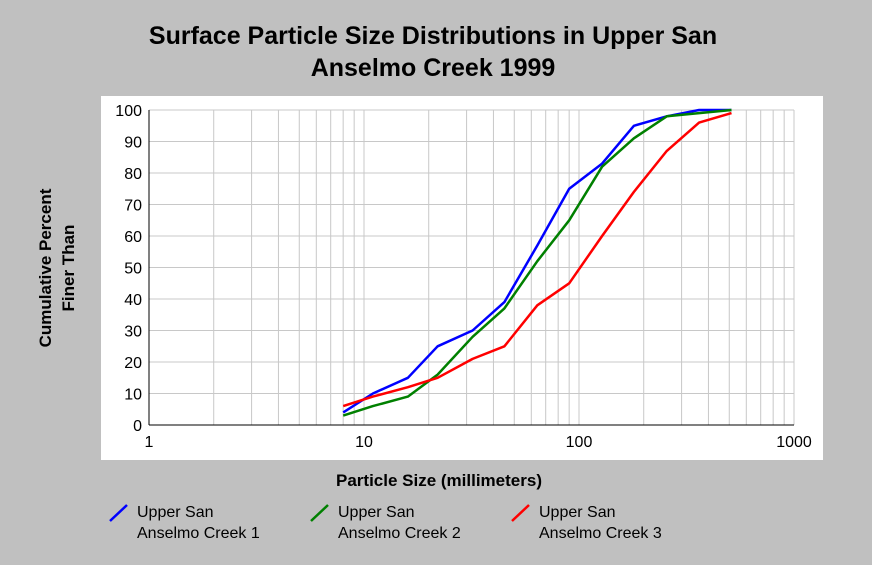 This screenshot has height=565, width=872. Describe the element at coordinates (376, 512) in the screenshot. I see `legend-label-2-line1: Upper San` at that location.